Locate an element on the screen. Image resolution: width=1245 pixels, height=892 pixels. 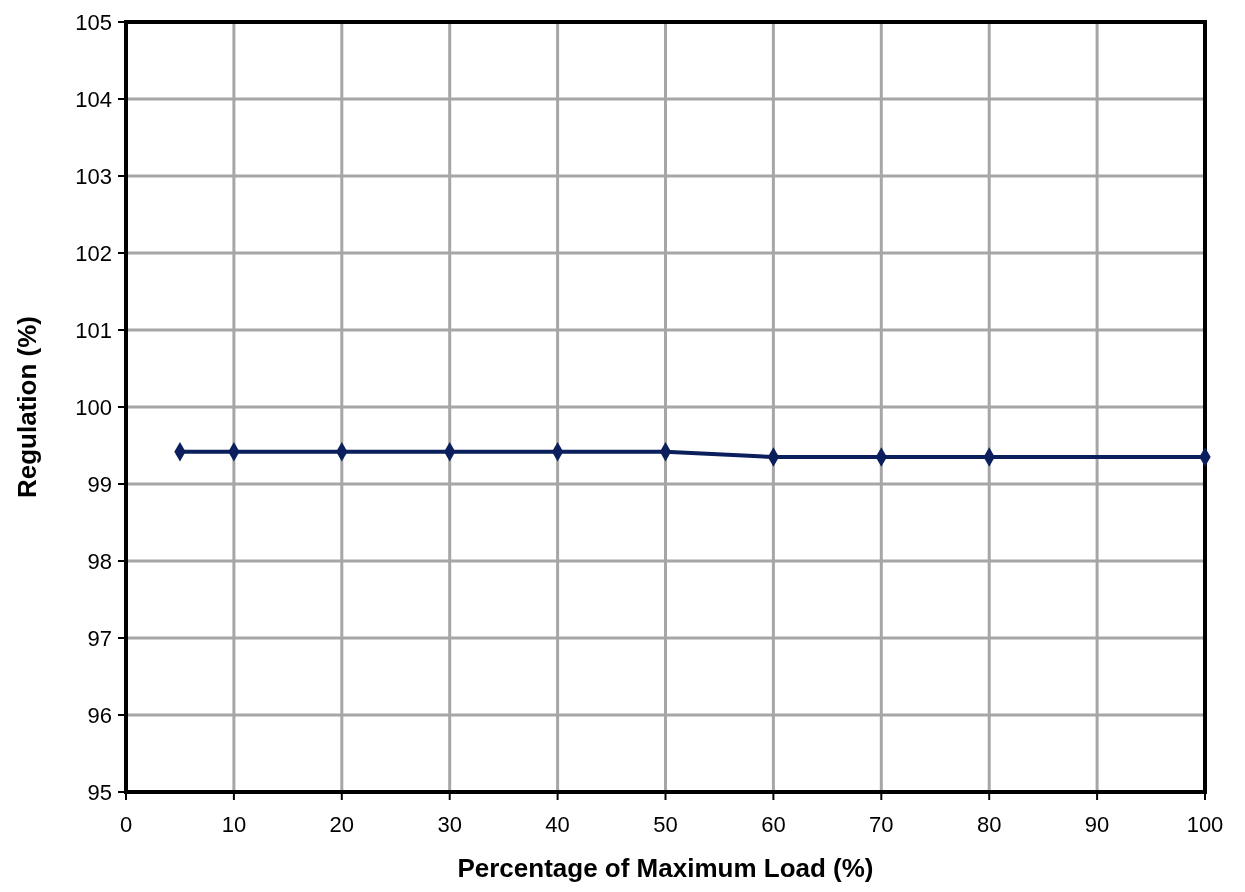
y-tick-label: 104 is located at coordinates (93, 99).